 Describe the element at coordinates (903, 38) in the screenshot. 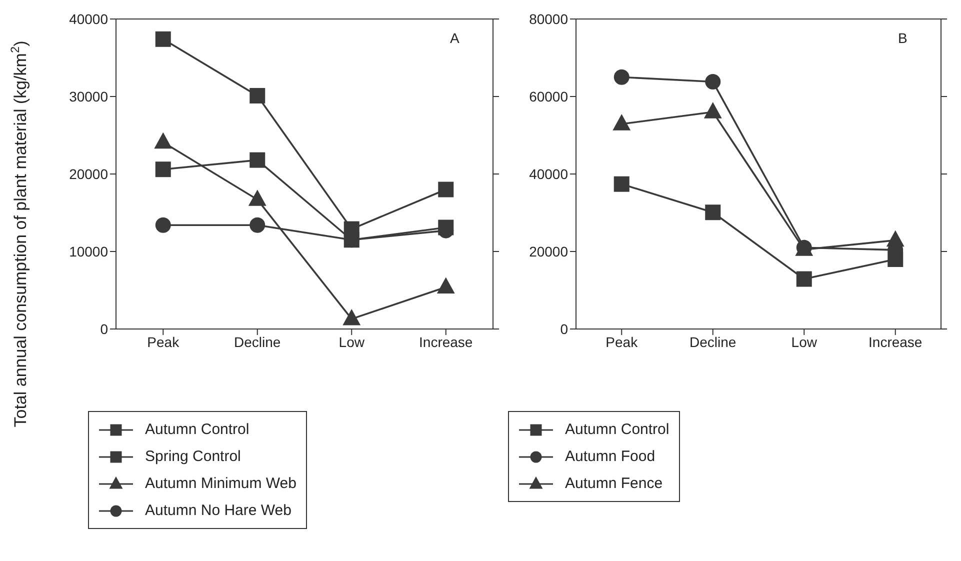

I see `annotation: B` at that location.